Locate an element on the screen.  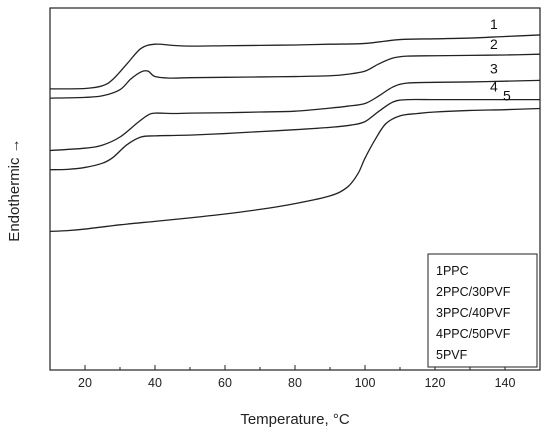
legend-entry: 2PPC/30PVF is located at coordinates (473, 292).